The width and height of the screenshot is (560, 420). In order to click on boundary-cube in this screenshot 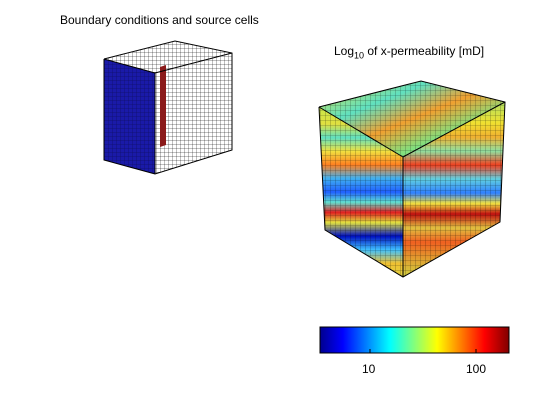, I will do `click(168, 107)`.